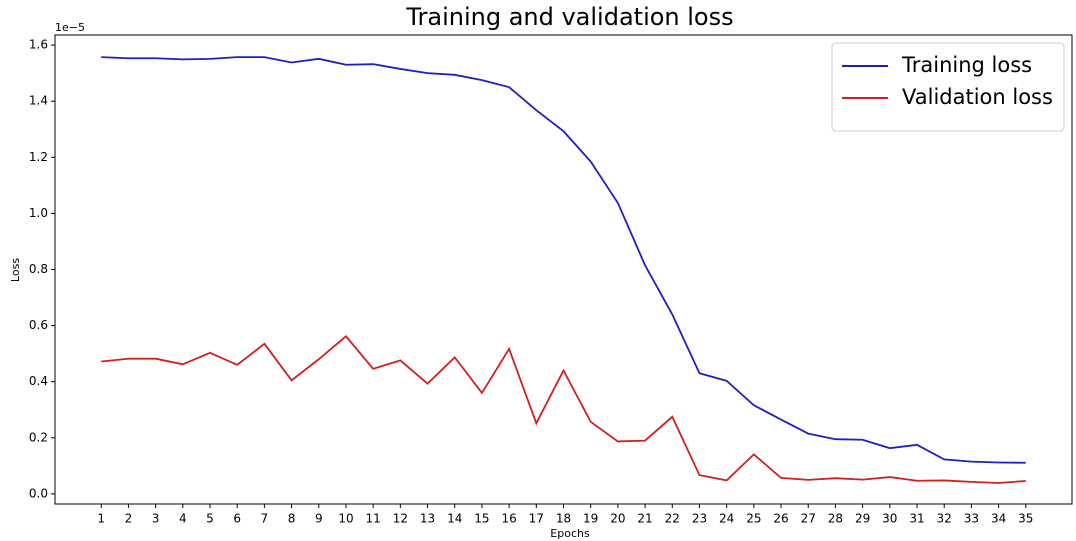  I want to click on x-axis-label: Epochs, so click(570, 533).